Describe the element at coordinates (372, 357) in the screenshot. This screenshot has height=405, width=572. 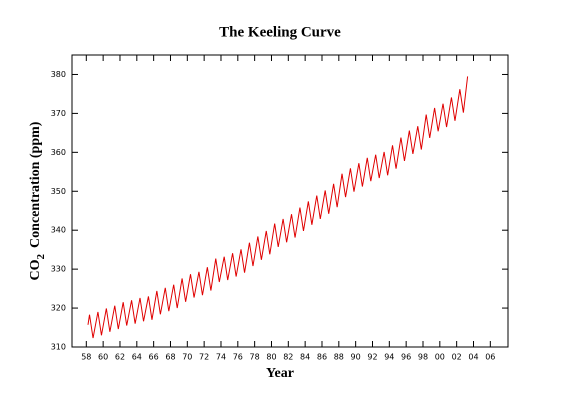
I see `x-tick-label: 92` at that location.